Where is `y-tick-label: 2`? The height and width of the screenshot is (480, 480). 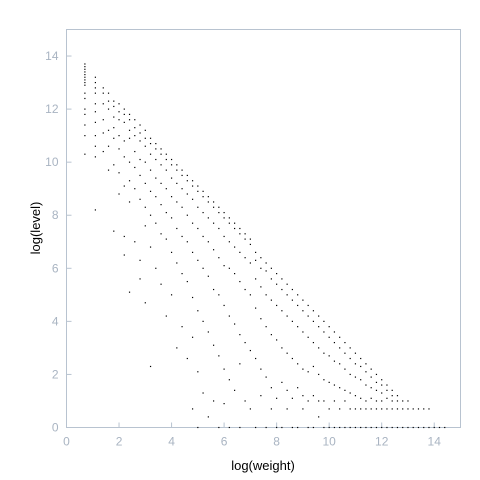 y-tick-label: 2 is located at coordinates (55, 374).